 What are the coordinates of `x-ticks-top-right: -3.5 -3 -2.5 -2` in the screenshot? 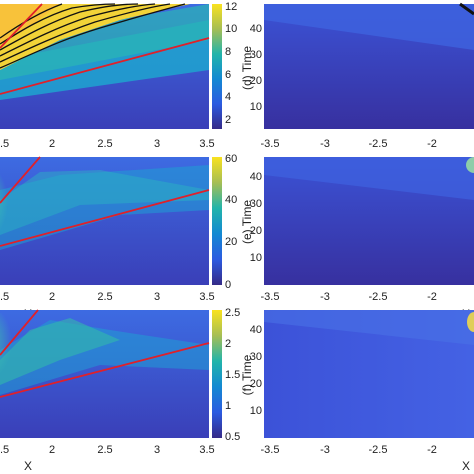 It's located at (349, 144).